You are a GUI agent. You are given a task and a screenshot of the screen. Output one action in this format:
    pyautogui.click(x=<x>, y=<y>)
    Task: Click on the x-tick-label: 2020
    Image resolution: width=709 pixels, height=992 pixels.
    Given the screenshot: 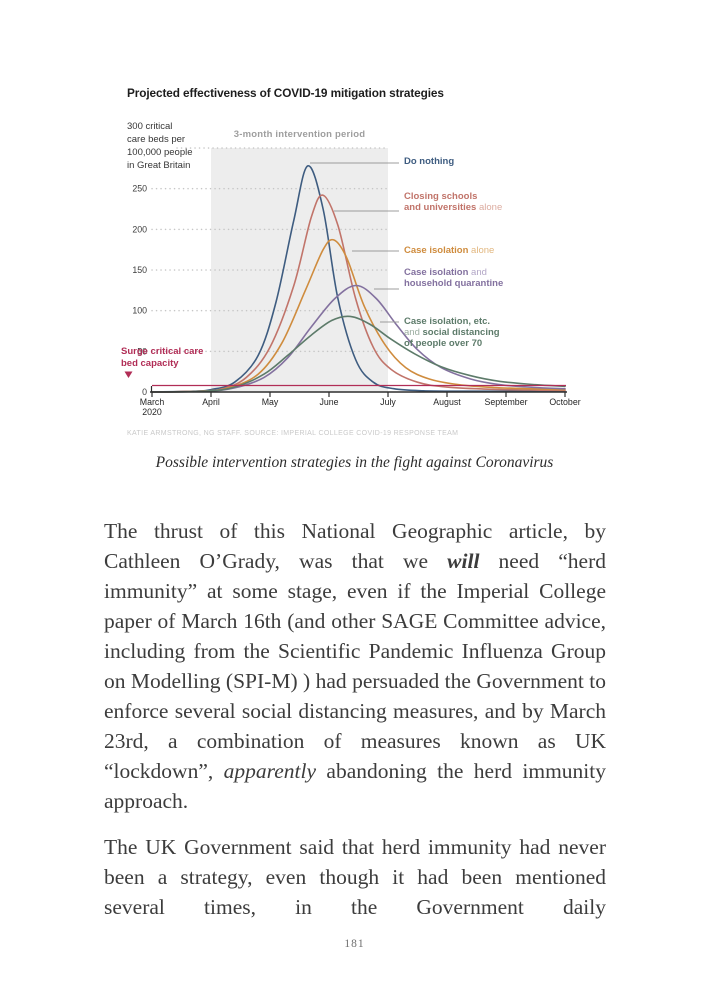 What is the action you would take?
    pyautogui.click(x=152, y=412)
    